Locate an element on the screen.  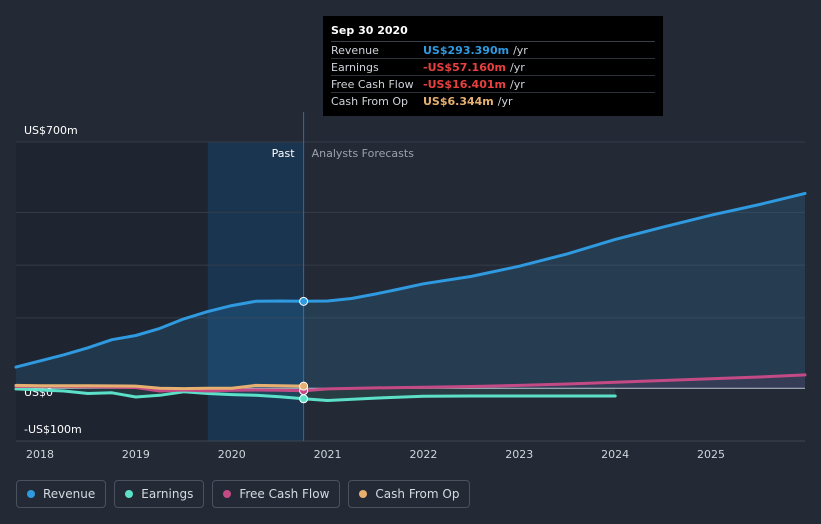
tooltip-row-cfo: Cash From Op US$6.344m /yr is located at coordinates (493, 101).